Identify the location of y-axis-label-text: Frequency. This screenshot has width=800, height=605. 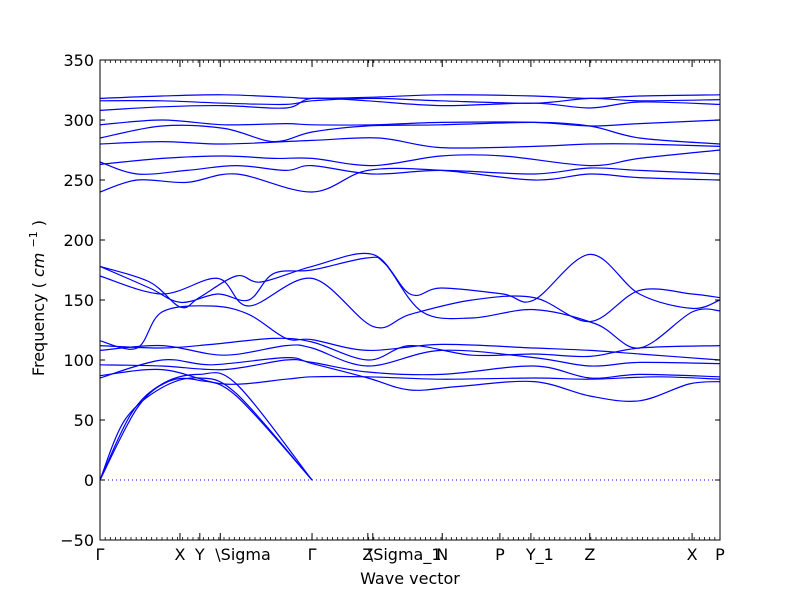
(38, 334).